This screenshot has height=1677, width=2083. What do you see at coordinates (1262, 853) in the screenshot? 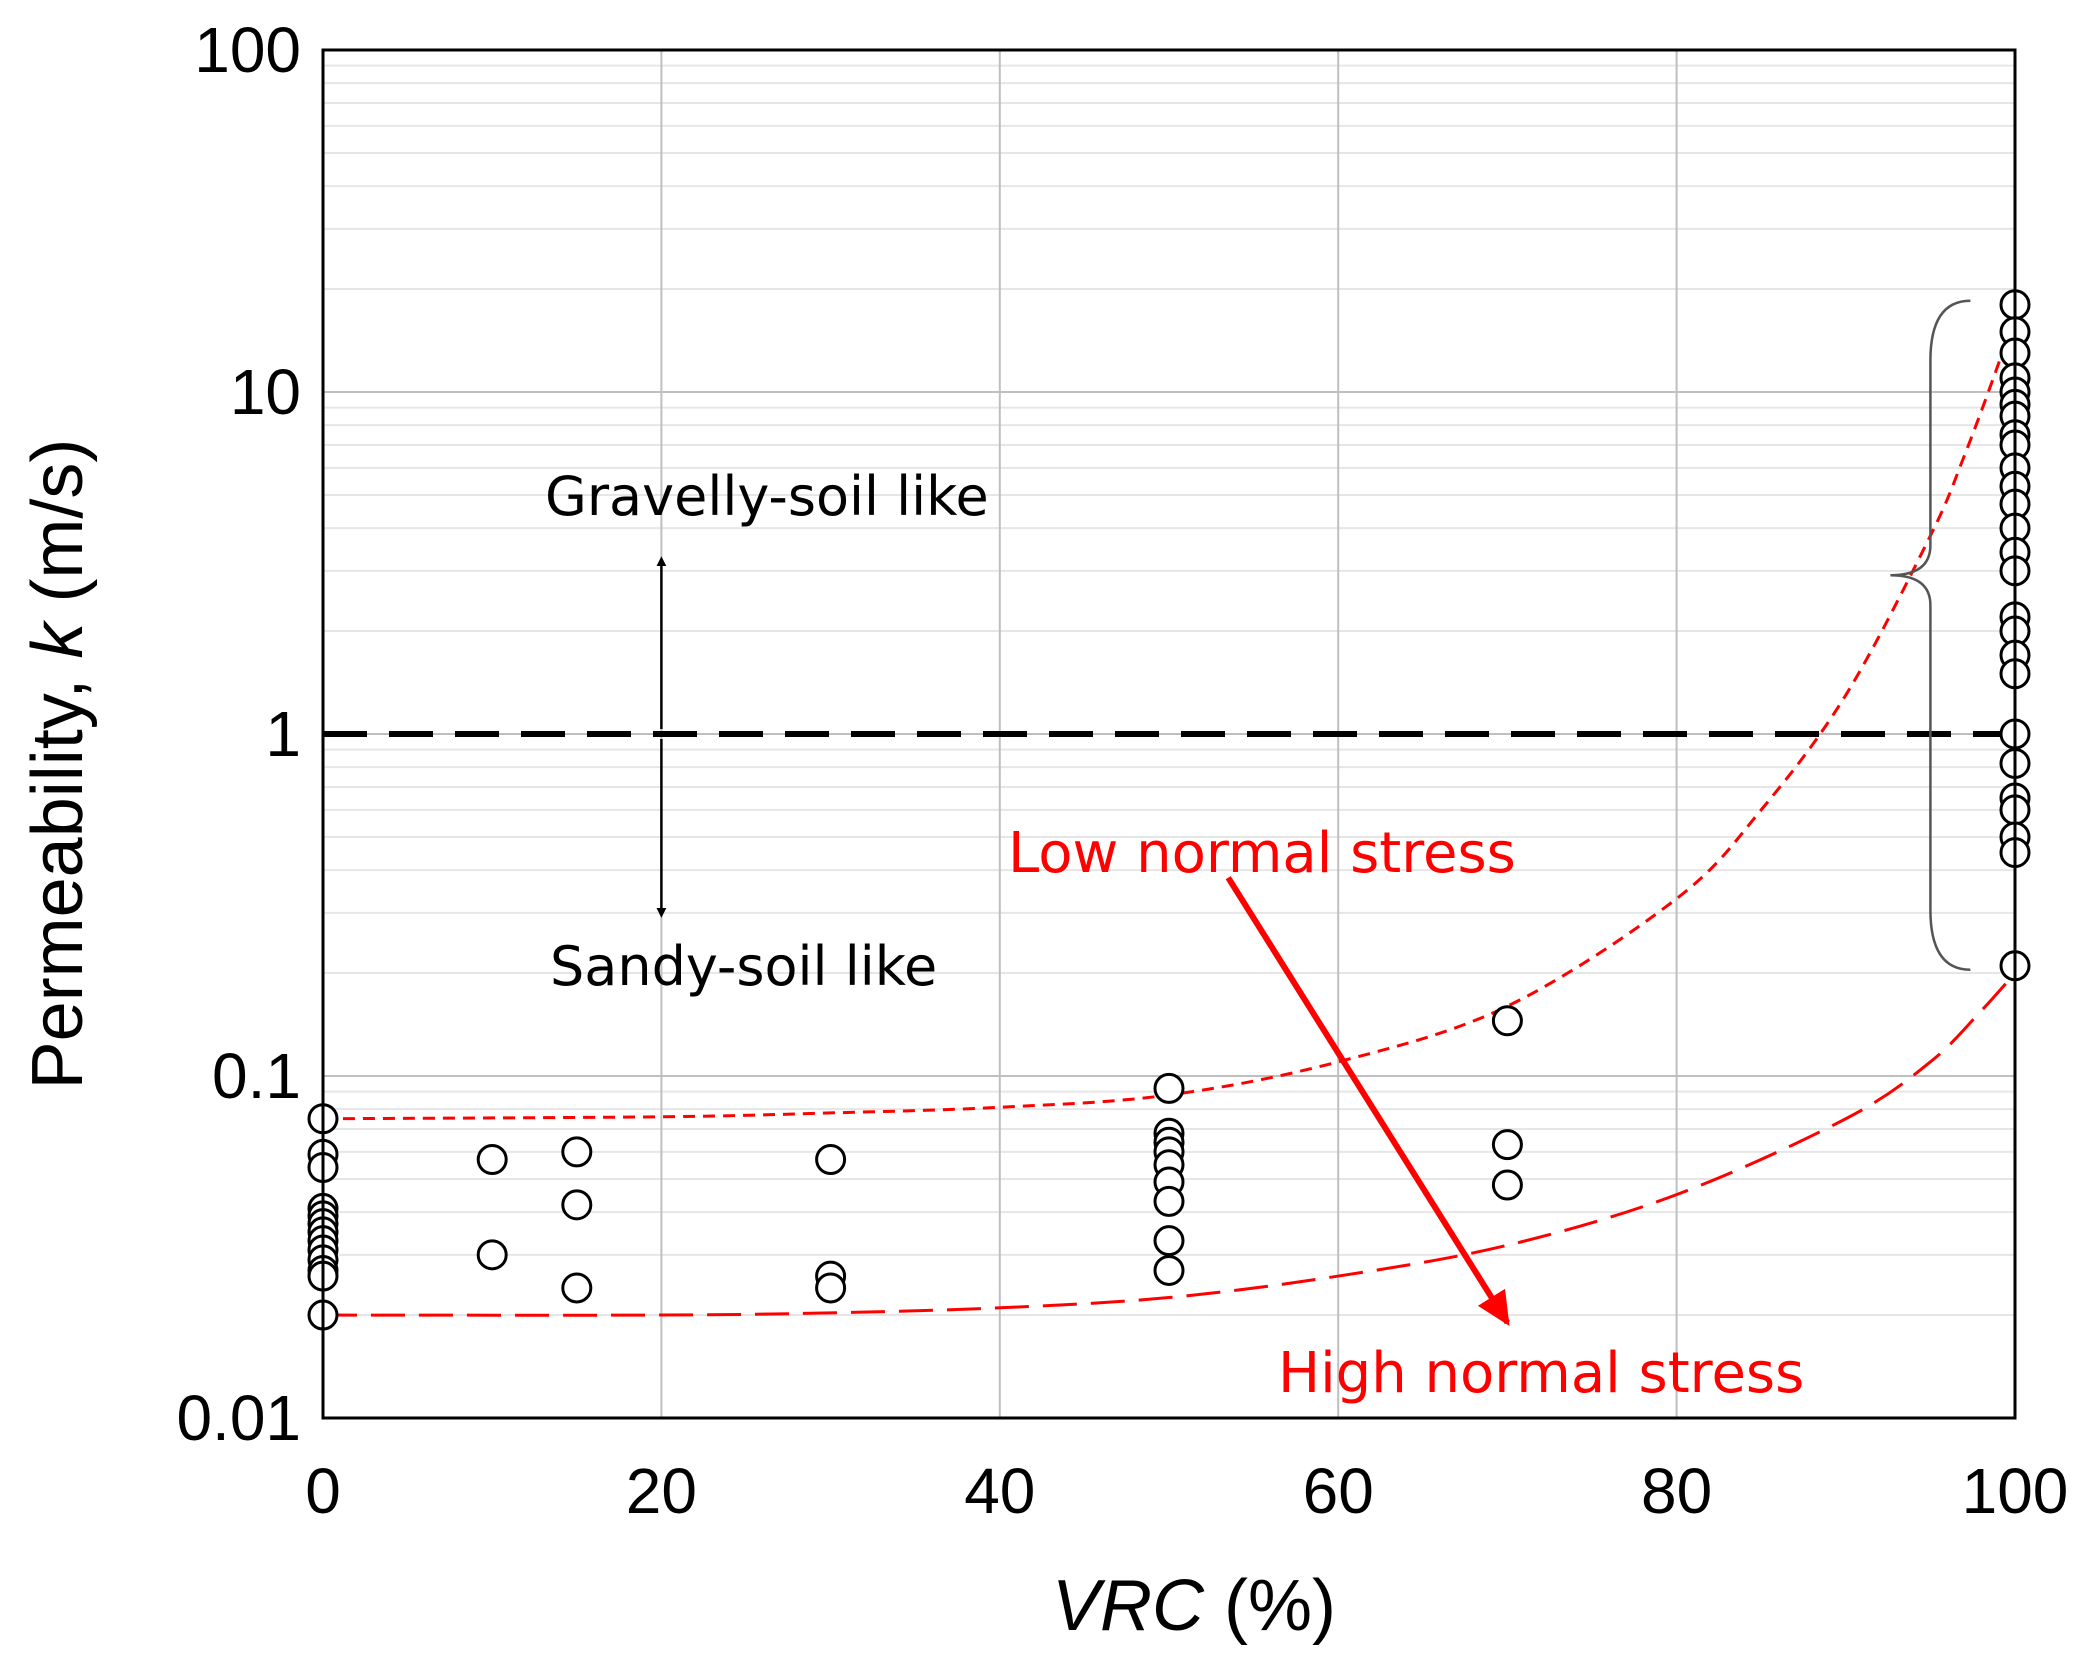
I see `low-stress-label: Low normal stress` at bounding box center [1262, 853].